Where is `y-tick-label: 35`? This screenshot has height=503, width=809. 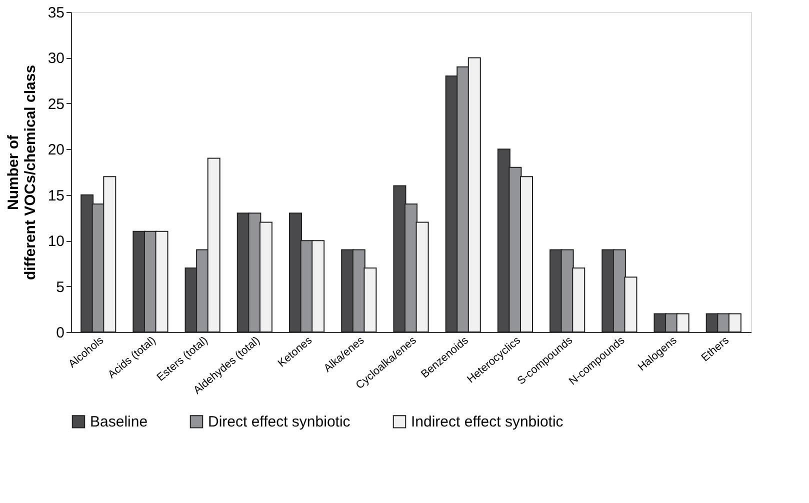 y-tick-label: 35 is located at coordinates (56, 13).